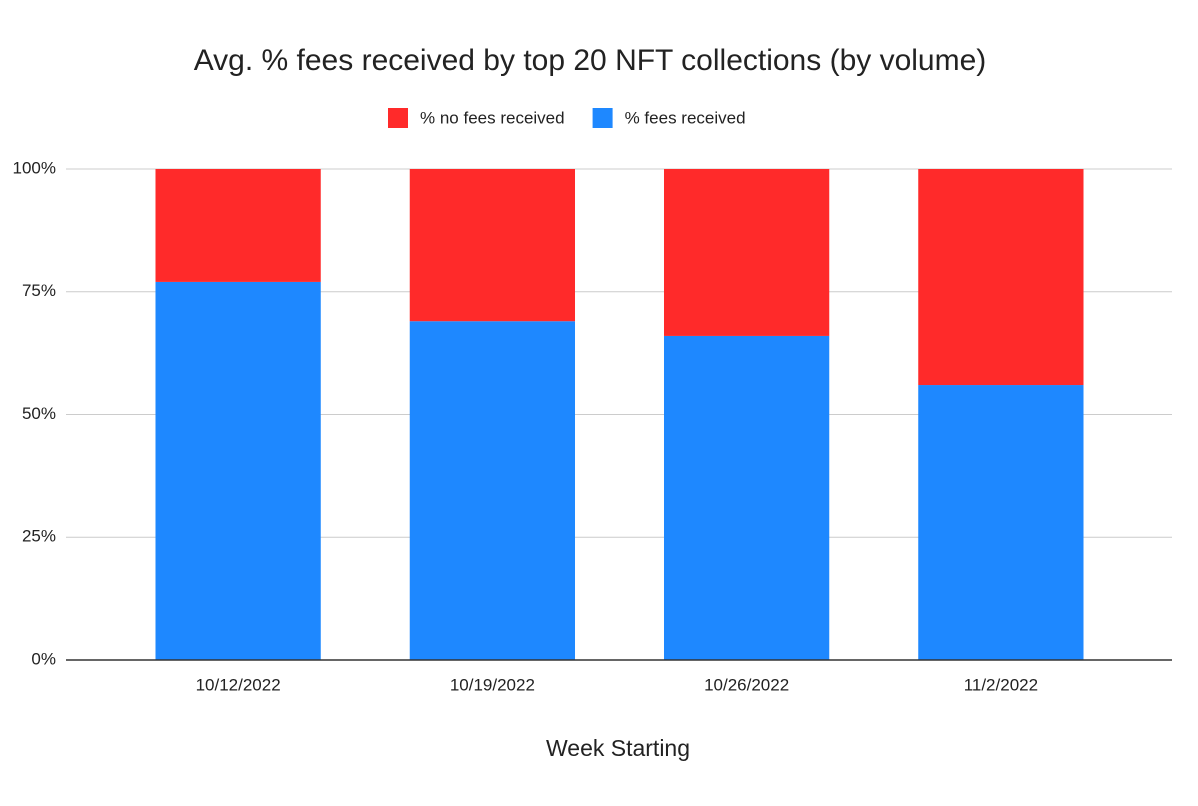  Describe the element at coordinates (1001, 684) in the screenshot. I see `x-tick-label: 11/2/2022` at that location.